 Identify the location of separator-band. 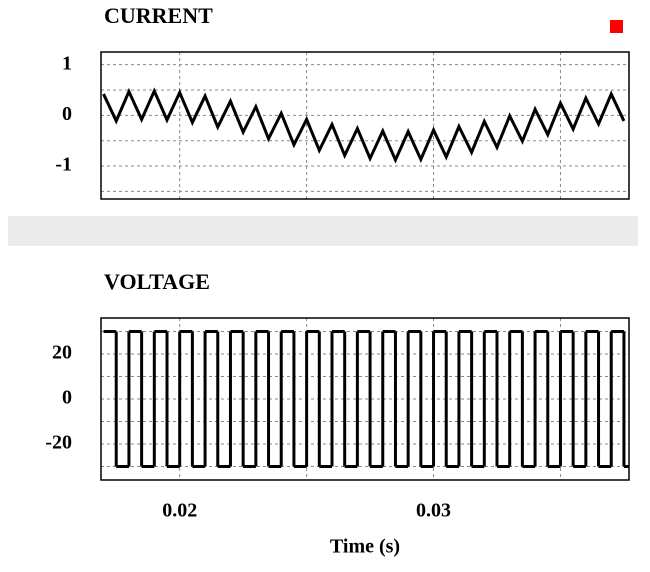
(323, 231).